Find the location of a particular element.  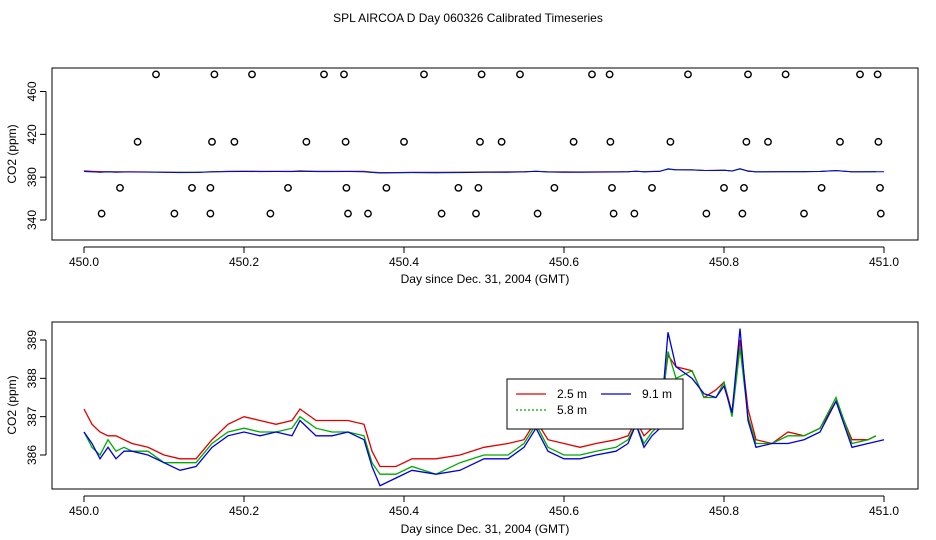

bottom-y-tick-label: 387 is located at coordinates (32, 416).